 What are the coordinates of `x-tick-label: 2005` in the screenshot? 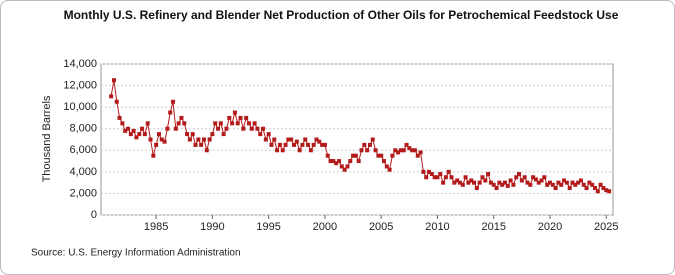 It's located at (381, 227).